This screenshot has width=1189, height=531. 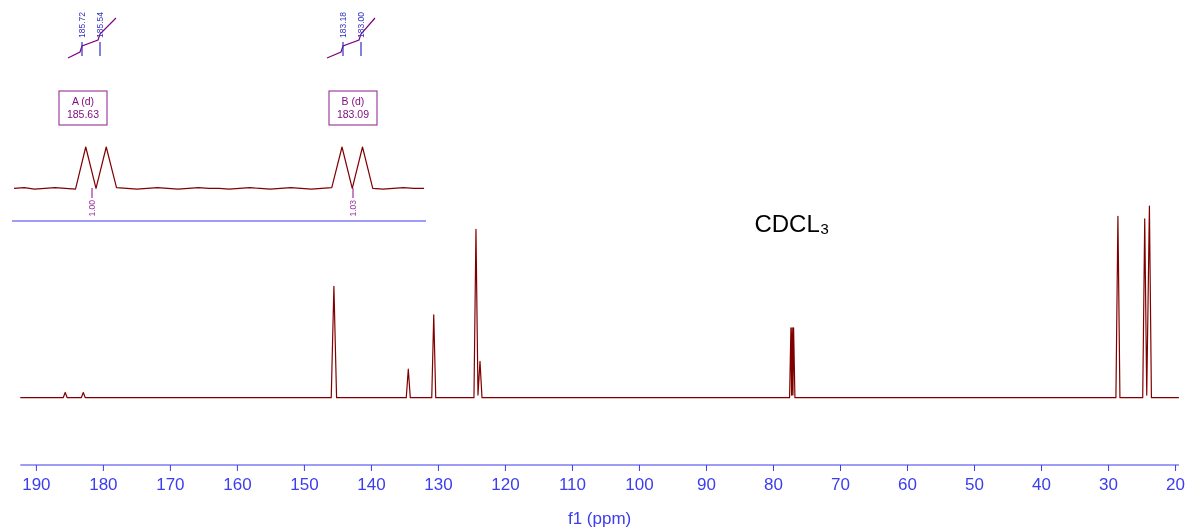 What do you see at coordinates (1041, 484) in the screenshot?
I see `x-tick-label: 40` at bounding box center [1041, 484].